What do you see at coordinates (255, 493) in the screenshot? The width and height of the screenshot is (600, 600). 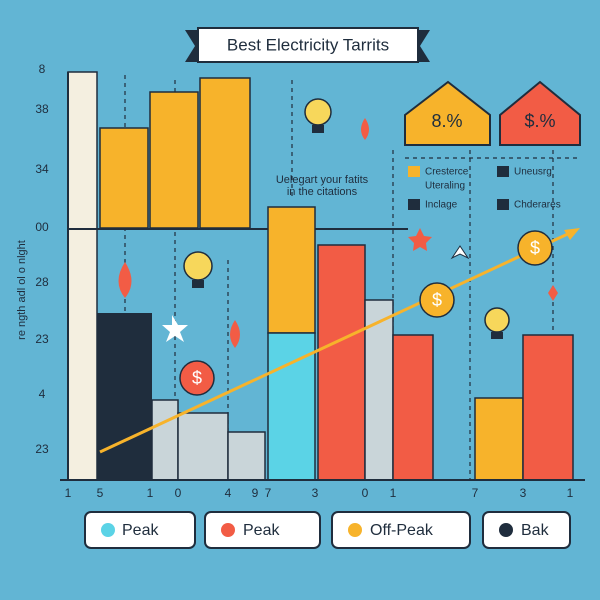 I see `x-label: 9` at bounding box center [255, 493].